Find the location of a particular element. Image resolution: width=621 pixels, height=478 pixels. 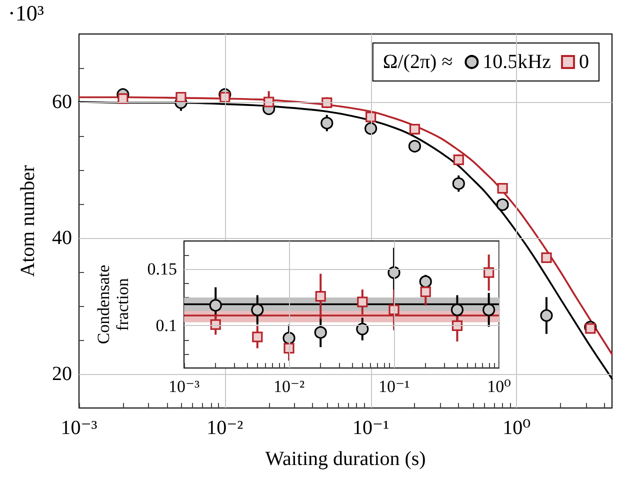

y-tick-label: 20 is located at coordinates (62, 374).